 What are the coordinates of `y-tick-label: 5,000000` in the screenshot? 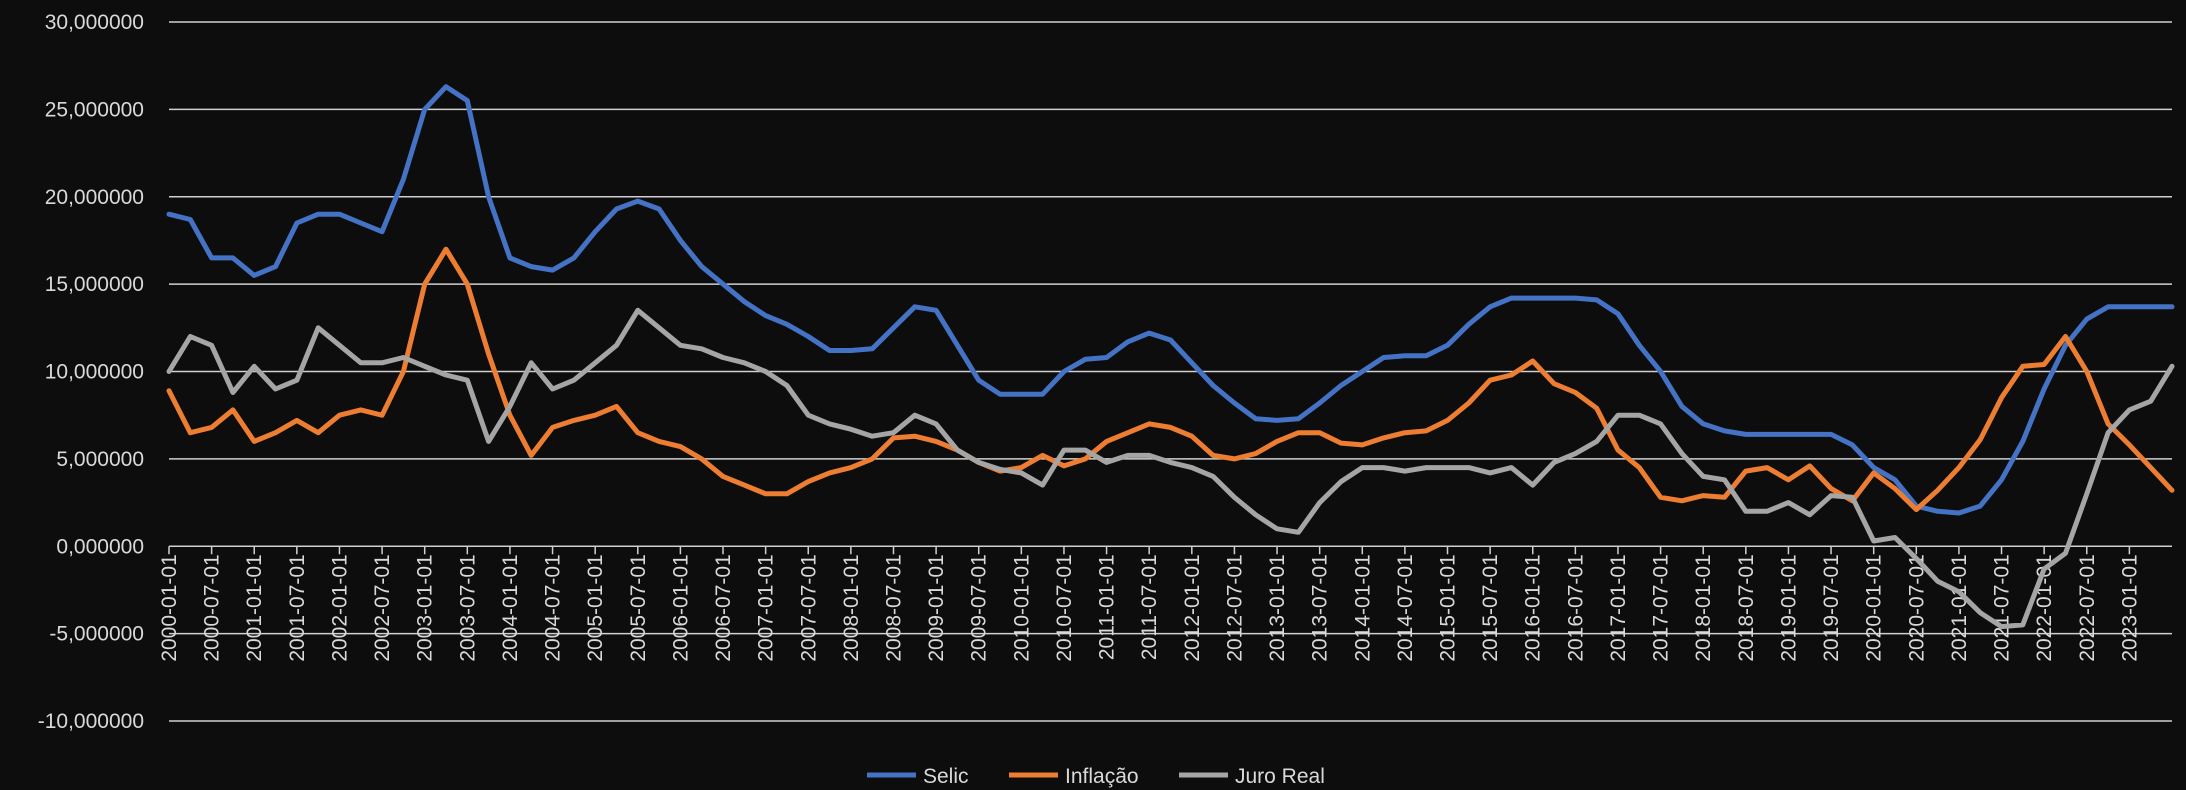 It's located at (100, 459).